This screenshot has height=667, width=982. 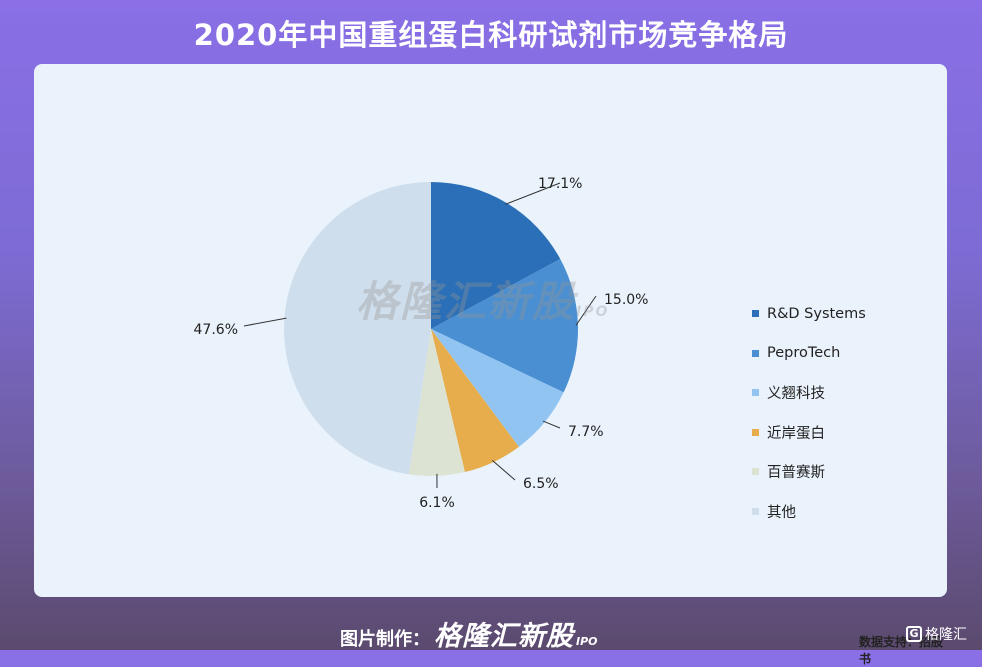 I want to click on footer-brand: 格隆汇新股, so click(x=504, y=633).